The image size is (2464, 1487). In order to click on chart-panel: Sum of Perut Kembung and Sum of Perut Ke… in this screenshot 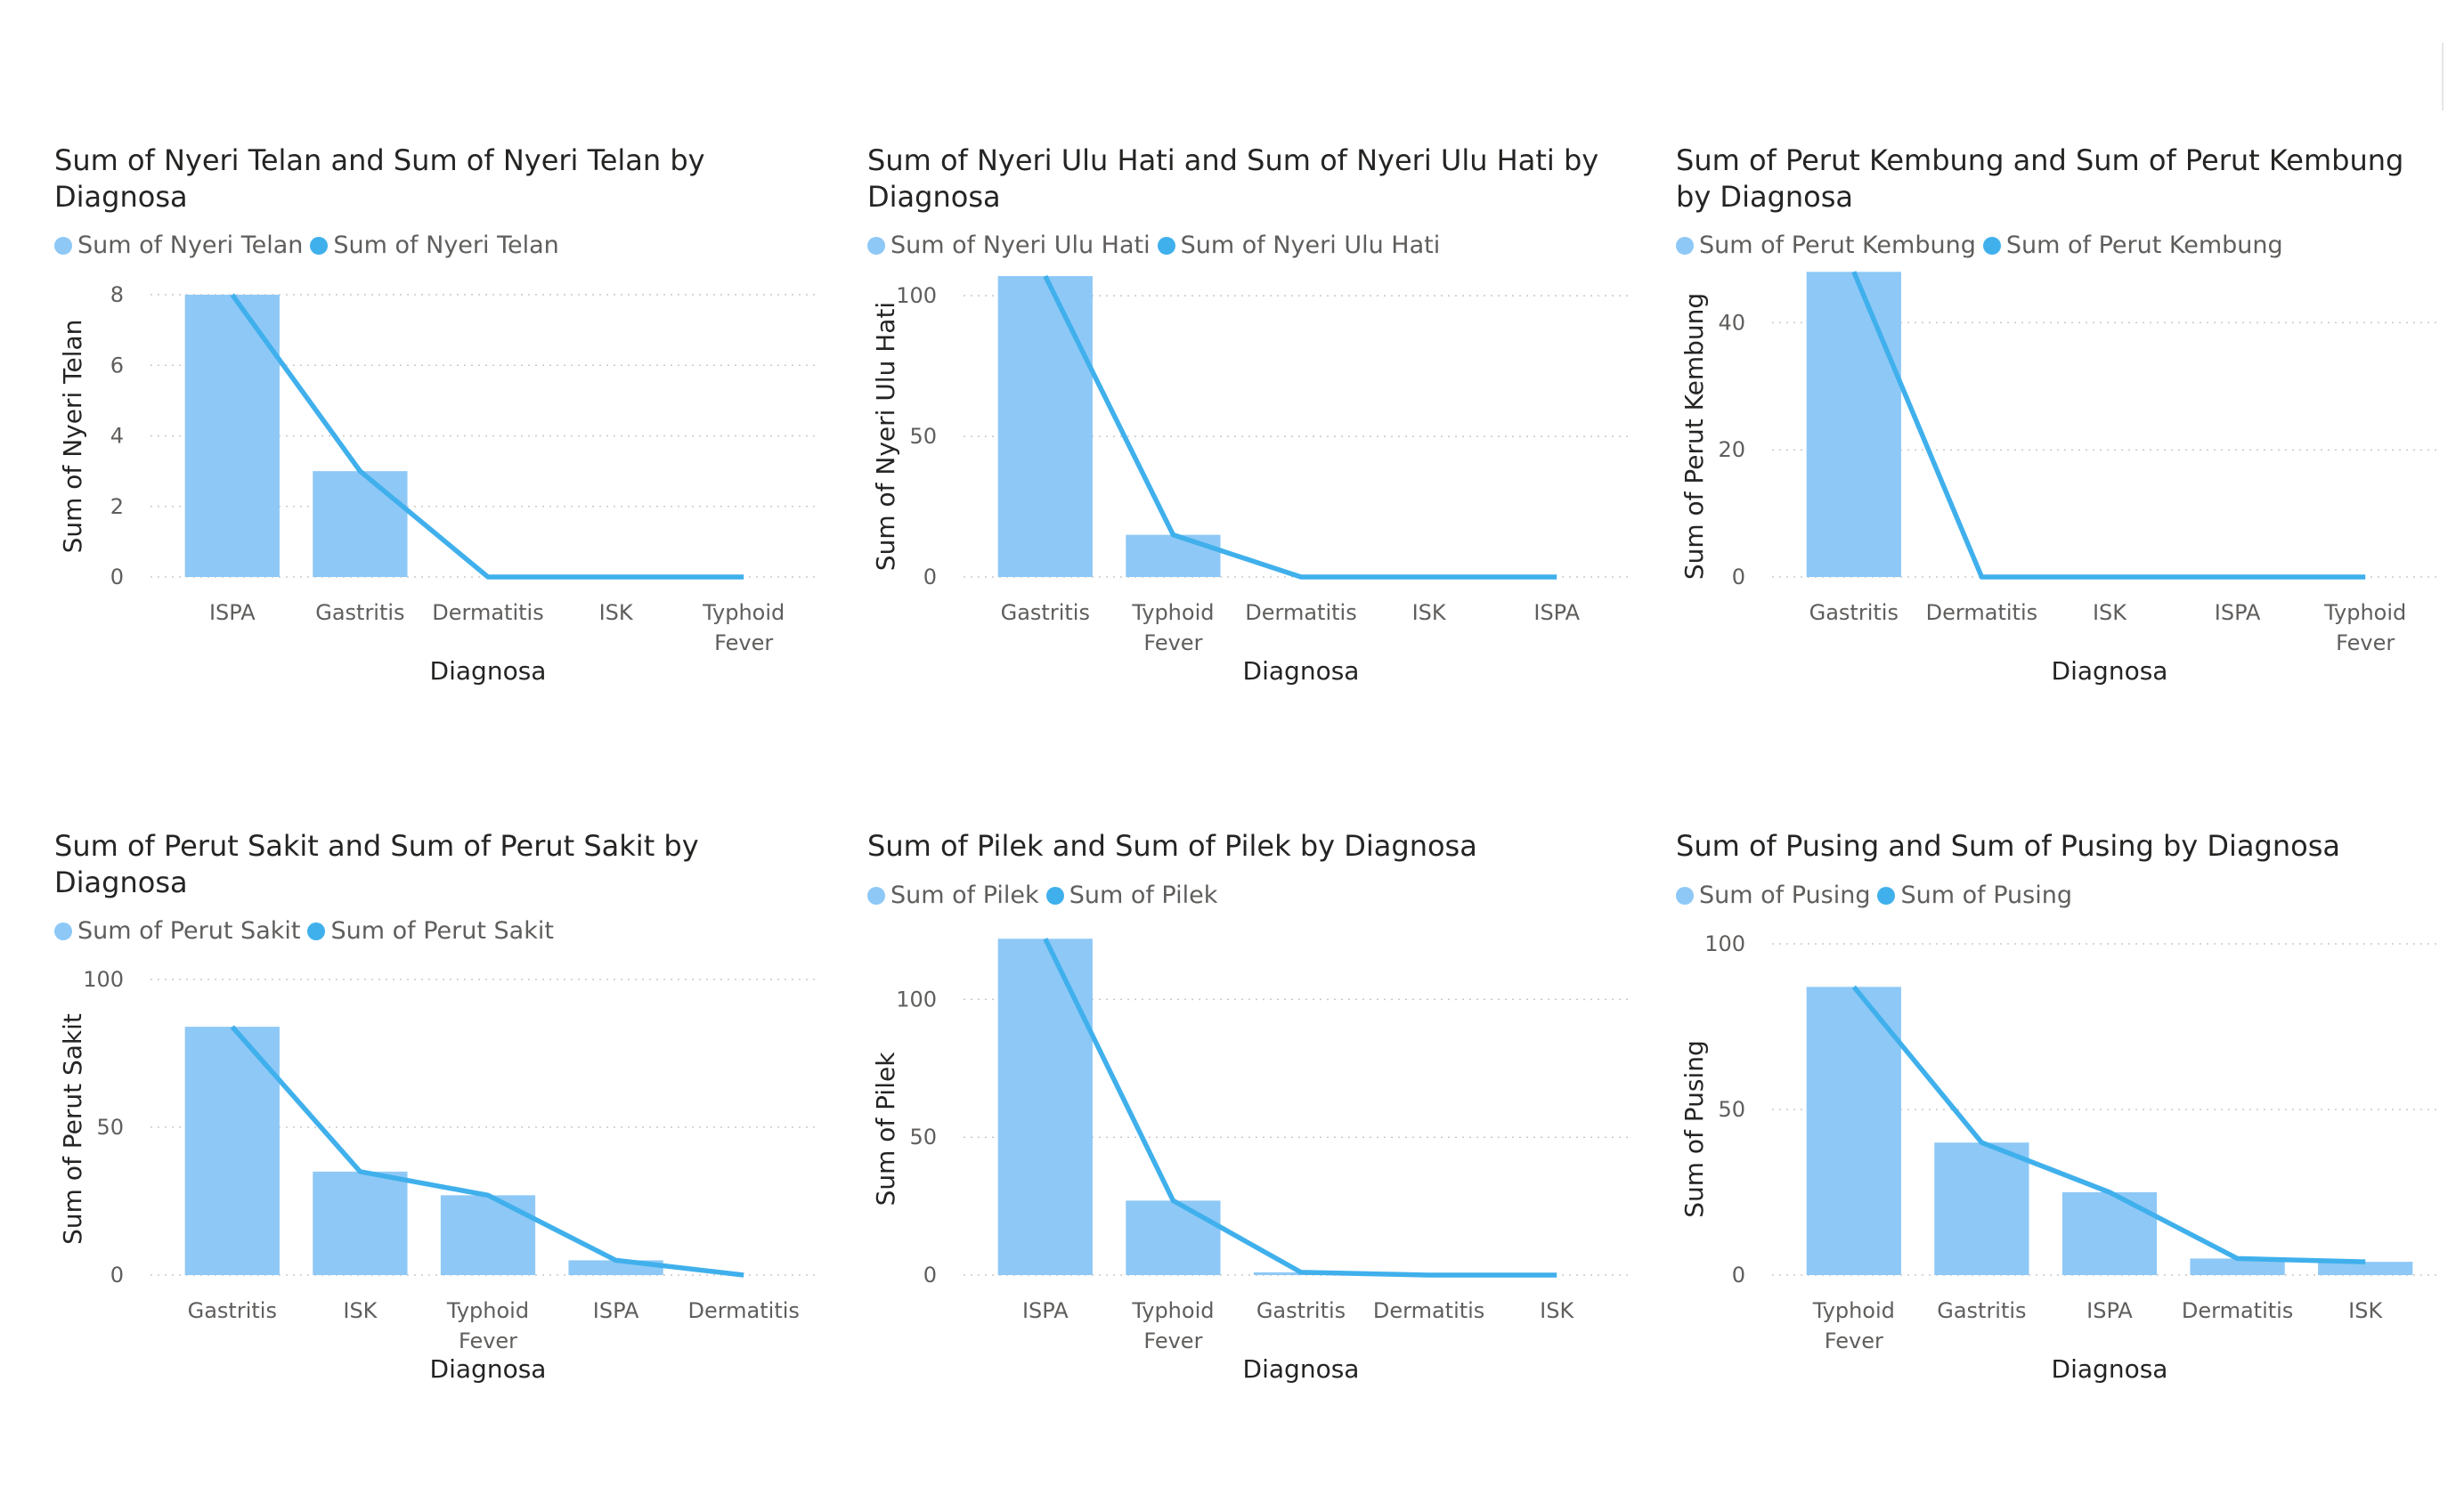, I will do `click(2059, 471)`.